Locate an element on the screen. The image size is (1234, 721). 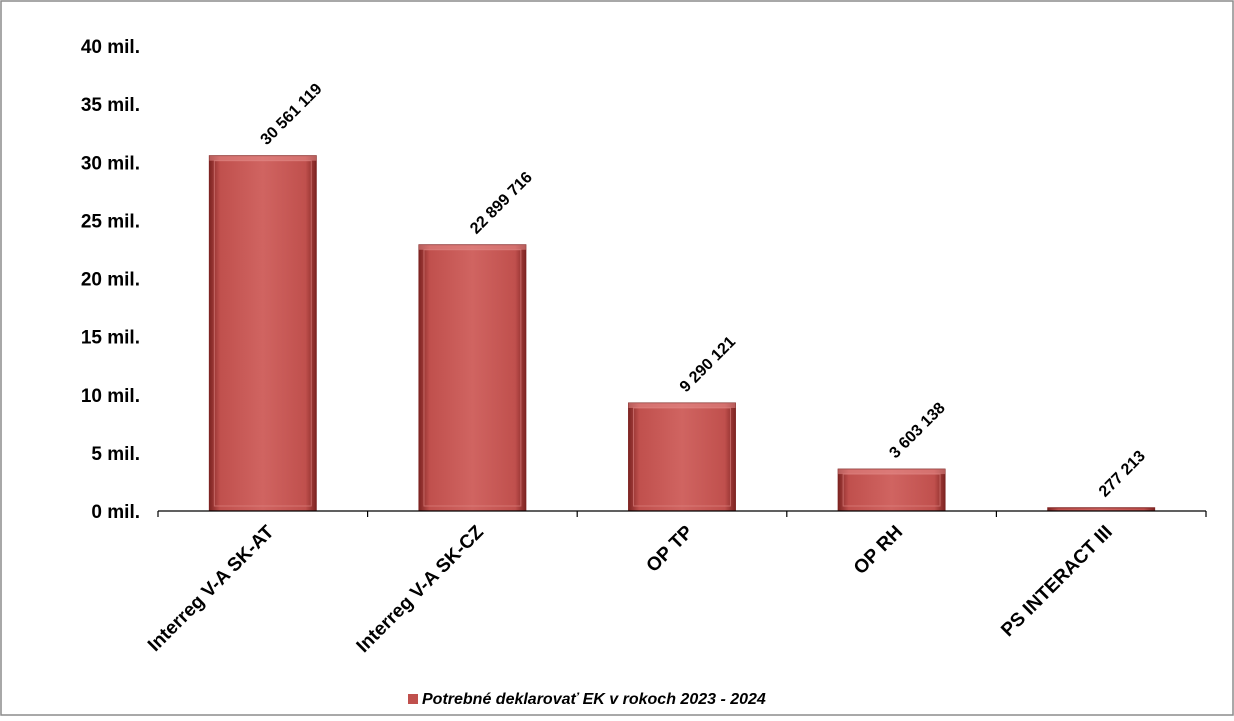
y-tick-label: 30 mil. is located at coordinates (110, 163).